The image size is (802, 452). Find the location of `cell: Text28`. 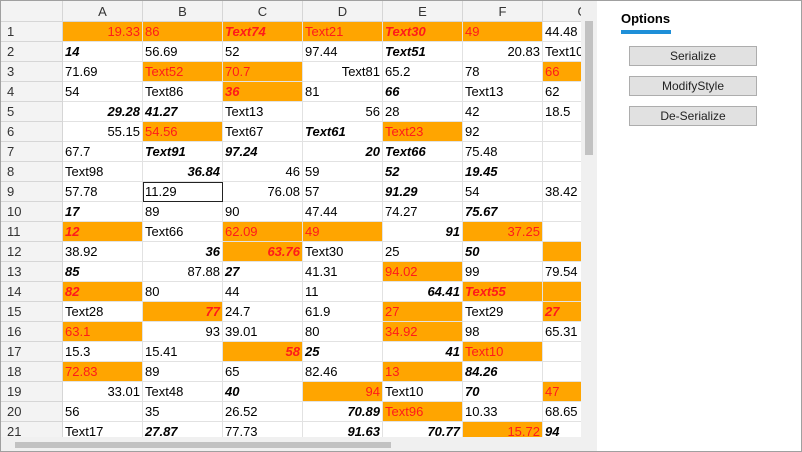

cell: Text28 is located at coordinates (103, 312).